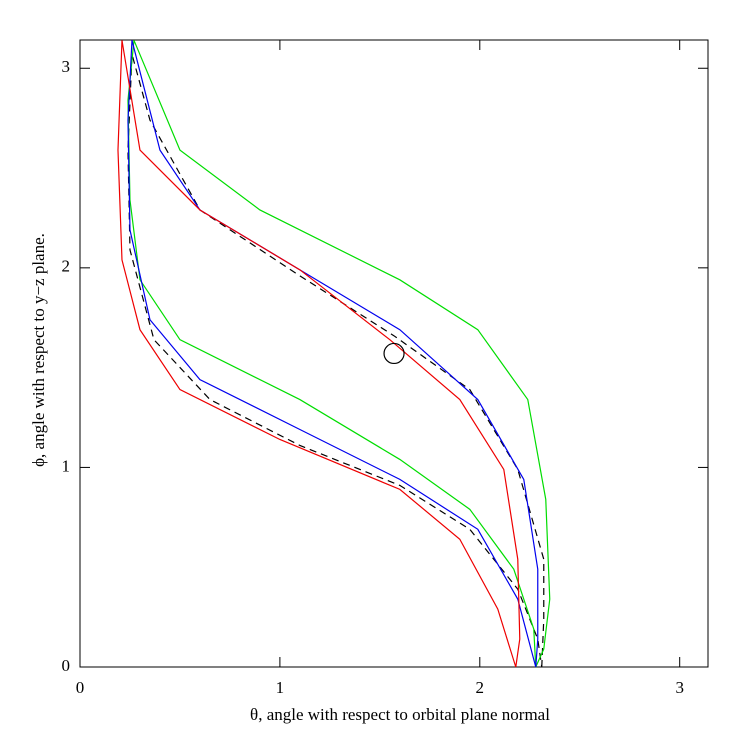  I want to click on y-tick-label: 3, so click(66, 66).